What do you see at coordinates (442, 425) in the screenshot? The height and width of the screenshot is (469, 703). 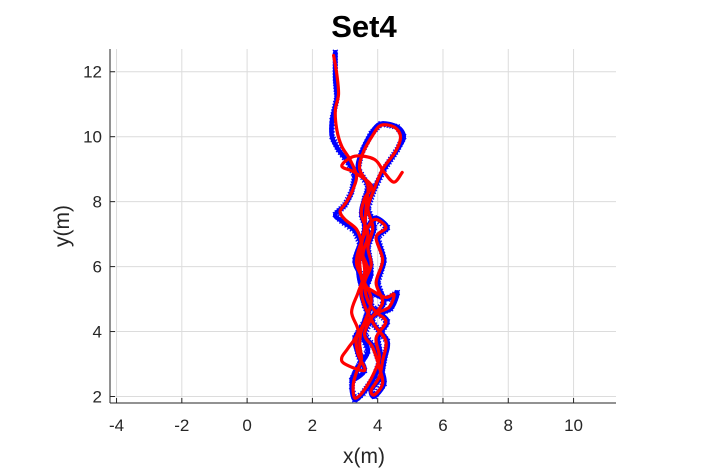 I see `x-tick-label: 6` at bounding box center [442, 425].